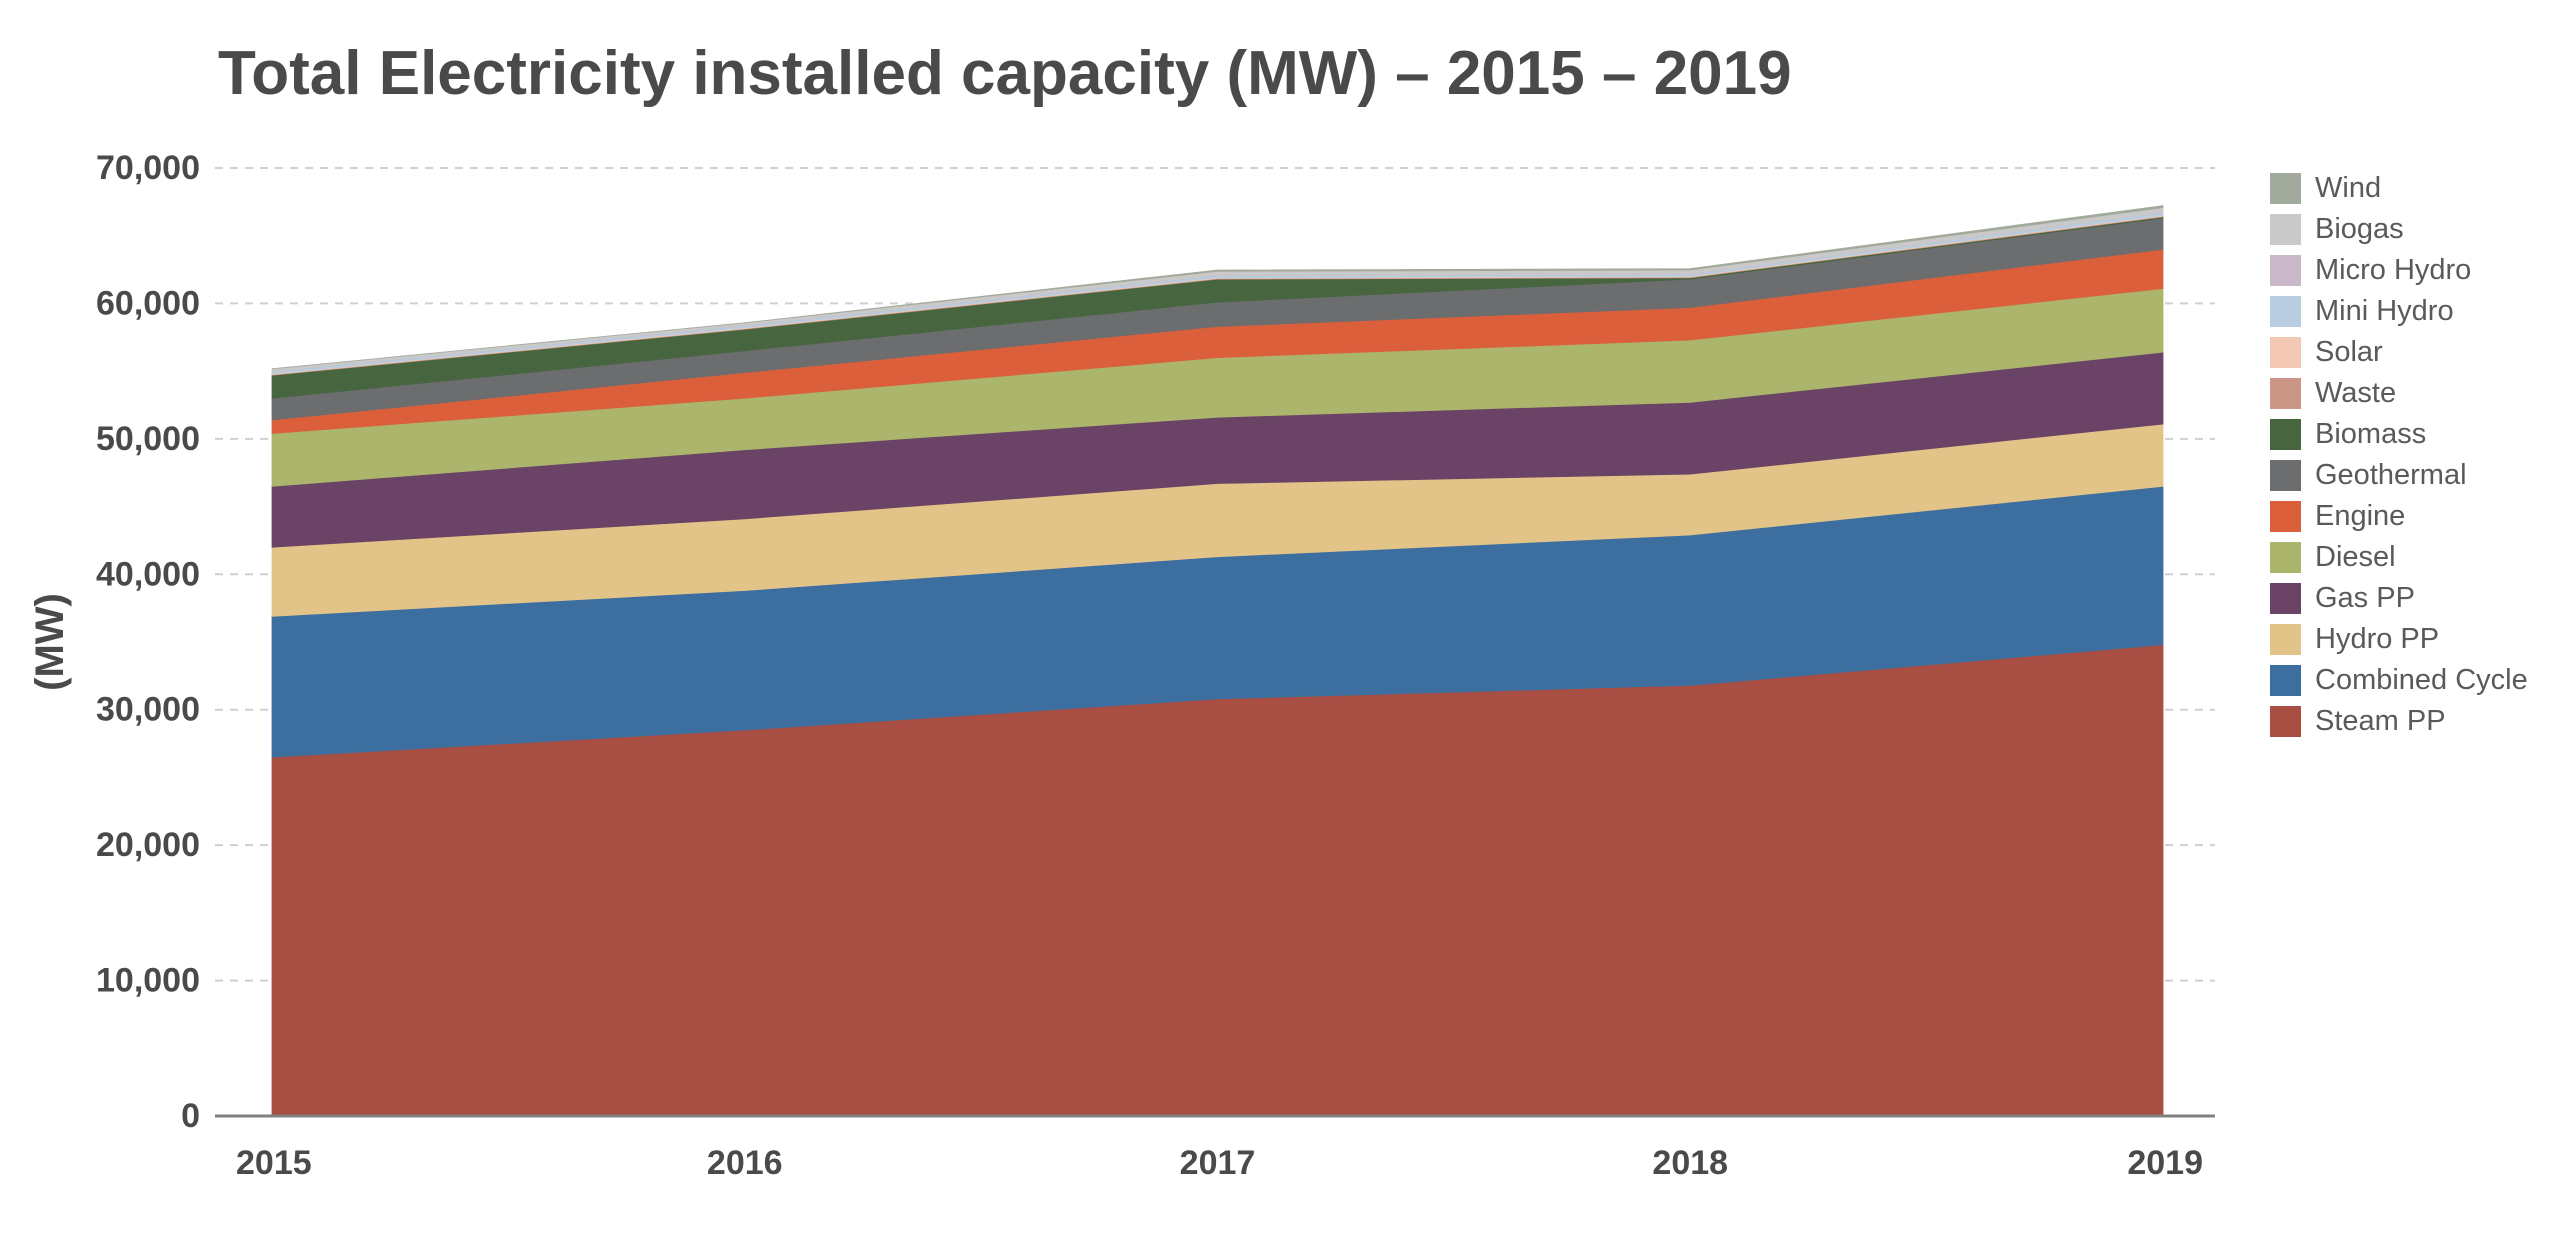  I want to click on legend-label-steam-pp: Steam PP, so click(2380, 721).